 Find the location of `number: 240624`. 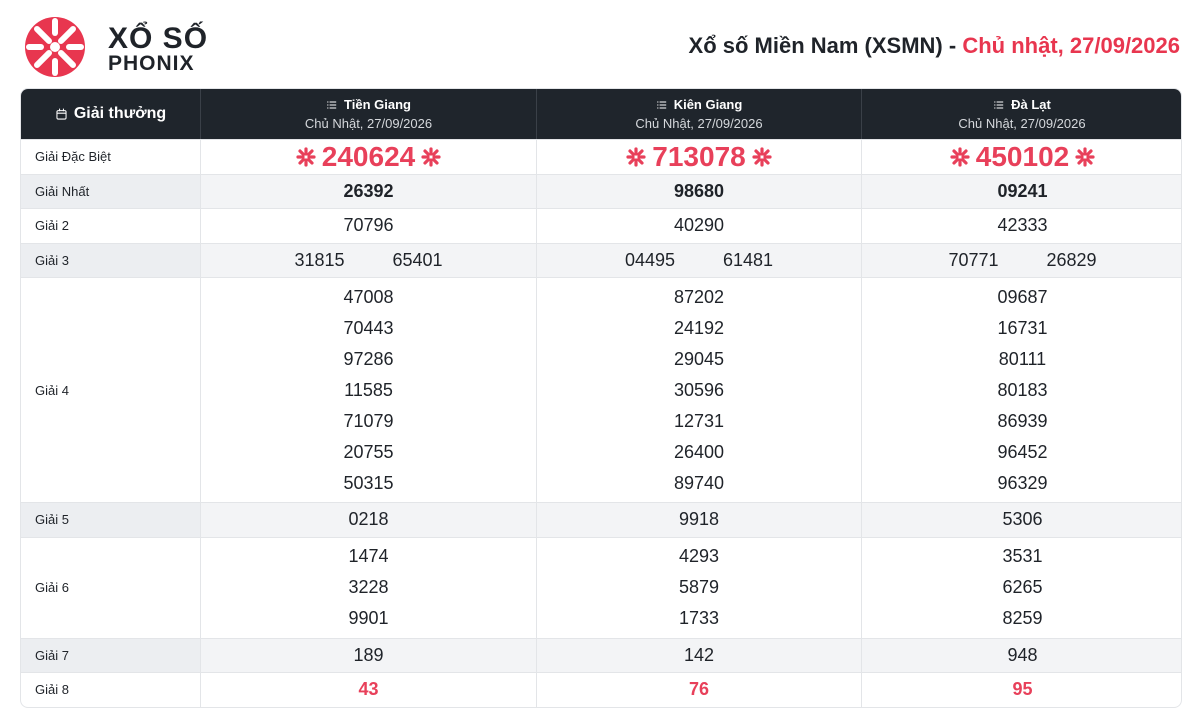

number: 240624 is located at coordinates (368, 156).